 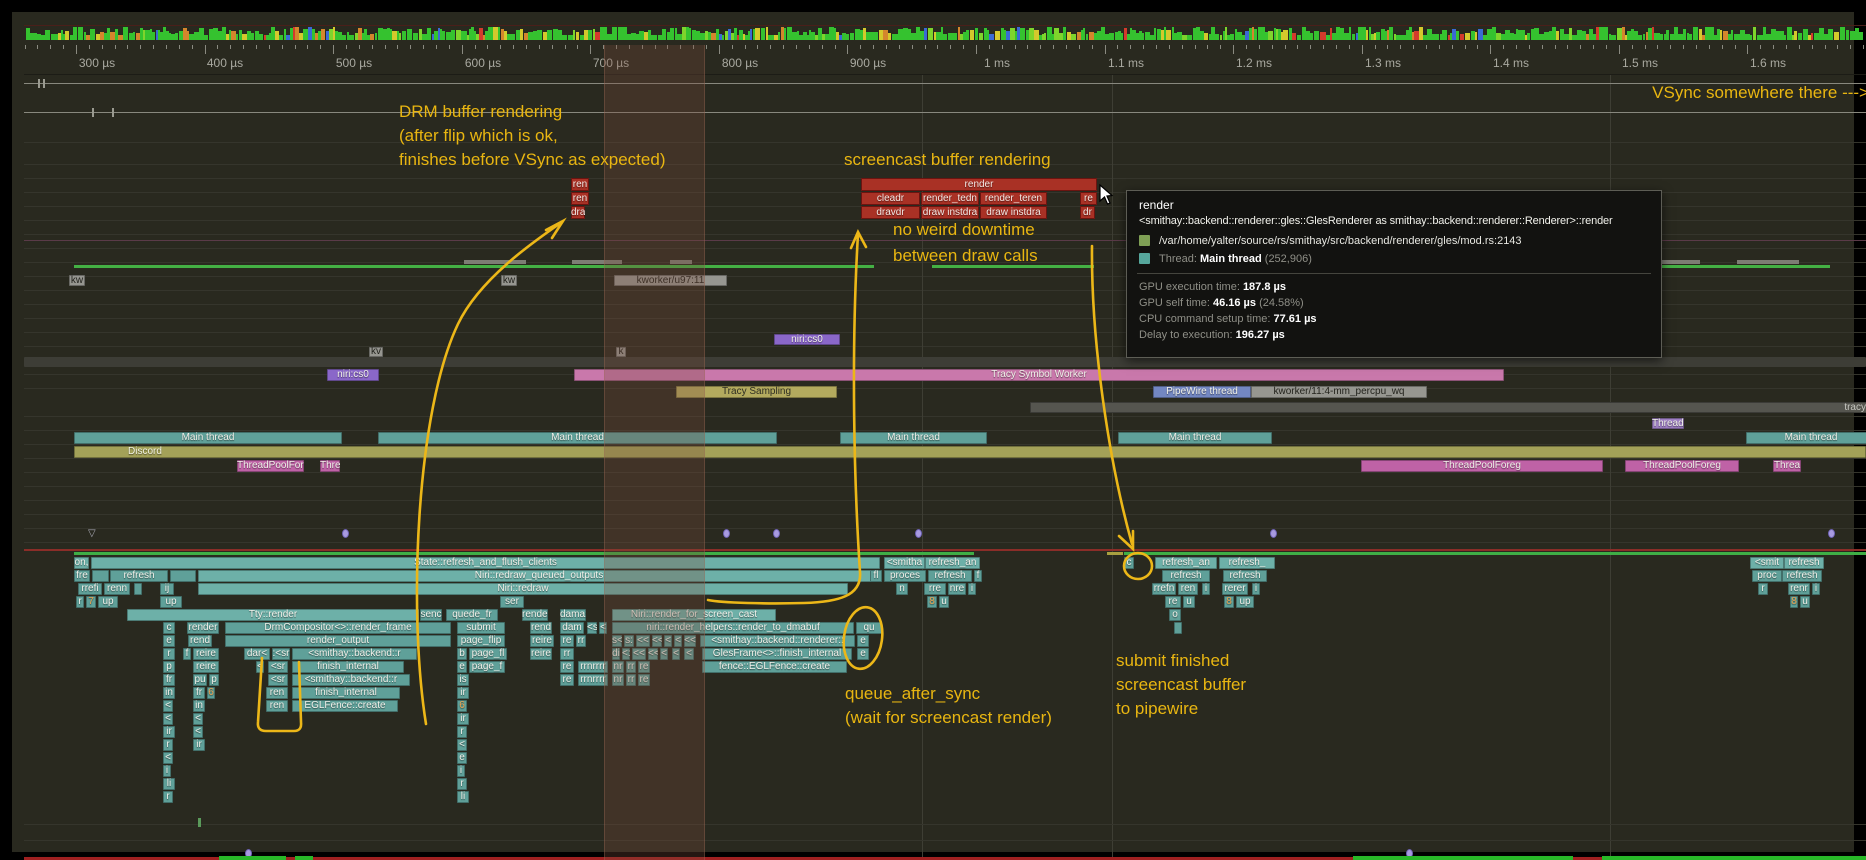 What do you see at coordinates (957, 589) in the screenshot?
I see `zone-nre: nre` at bounding box center [957, 589].